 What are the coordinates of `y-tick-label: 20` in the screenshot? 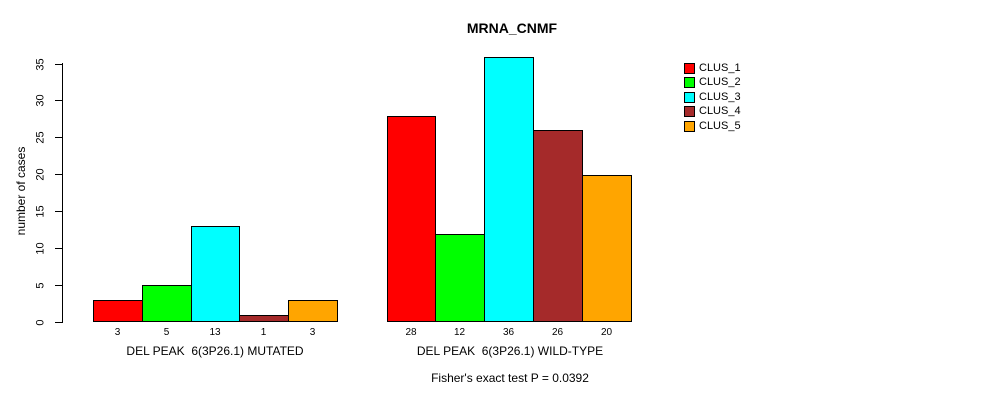 It's located at (40, 174).